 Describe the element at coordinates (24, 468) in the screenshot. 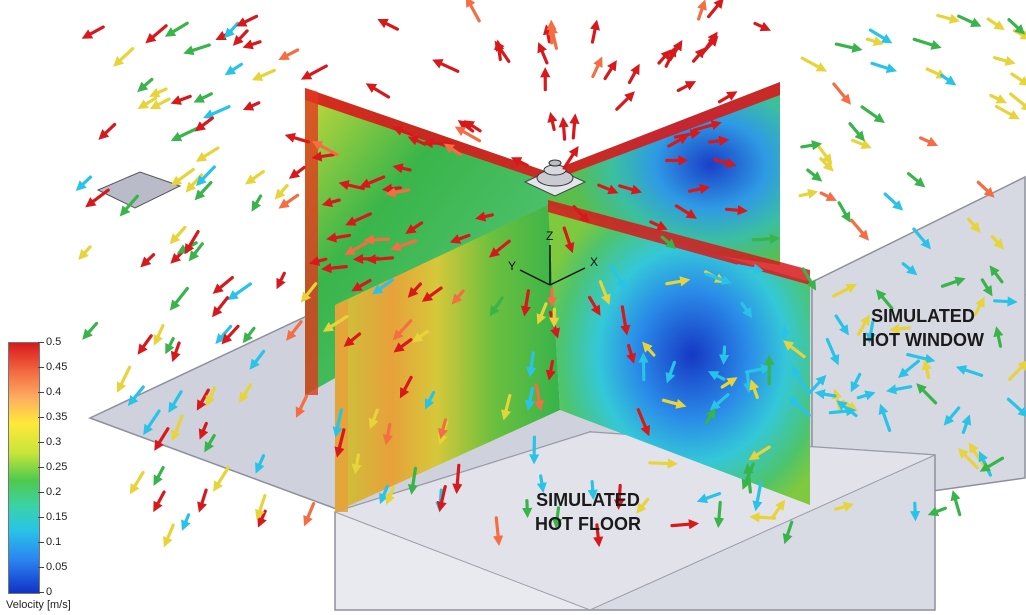

I see `legend-colorbar` at that location.